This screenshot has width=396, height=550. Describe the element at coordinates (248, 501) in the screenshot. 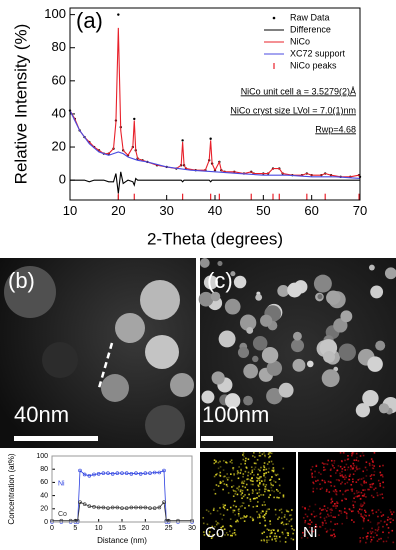

I see `map-background` at that location.